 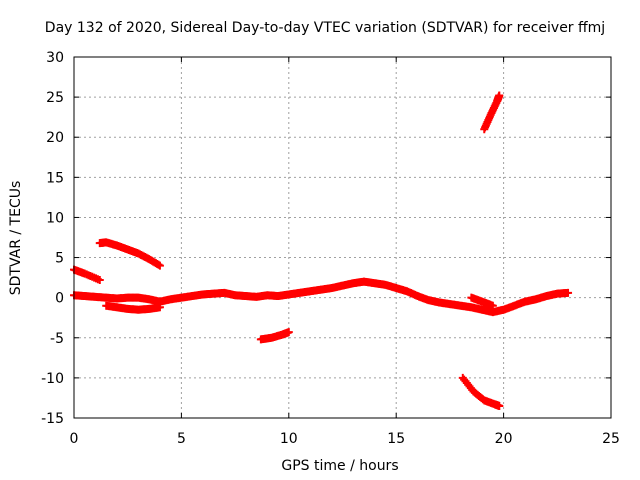 I want to click on y-tick-label: 30, so click(x=55, y=58).